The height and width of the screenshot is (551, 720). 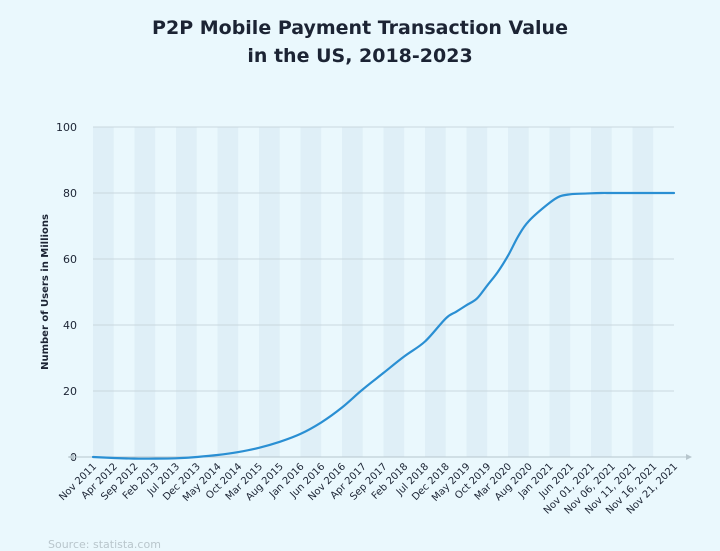 I want to click on y-tick-label: 60, so click(x=70, y=259).